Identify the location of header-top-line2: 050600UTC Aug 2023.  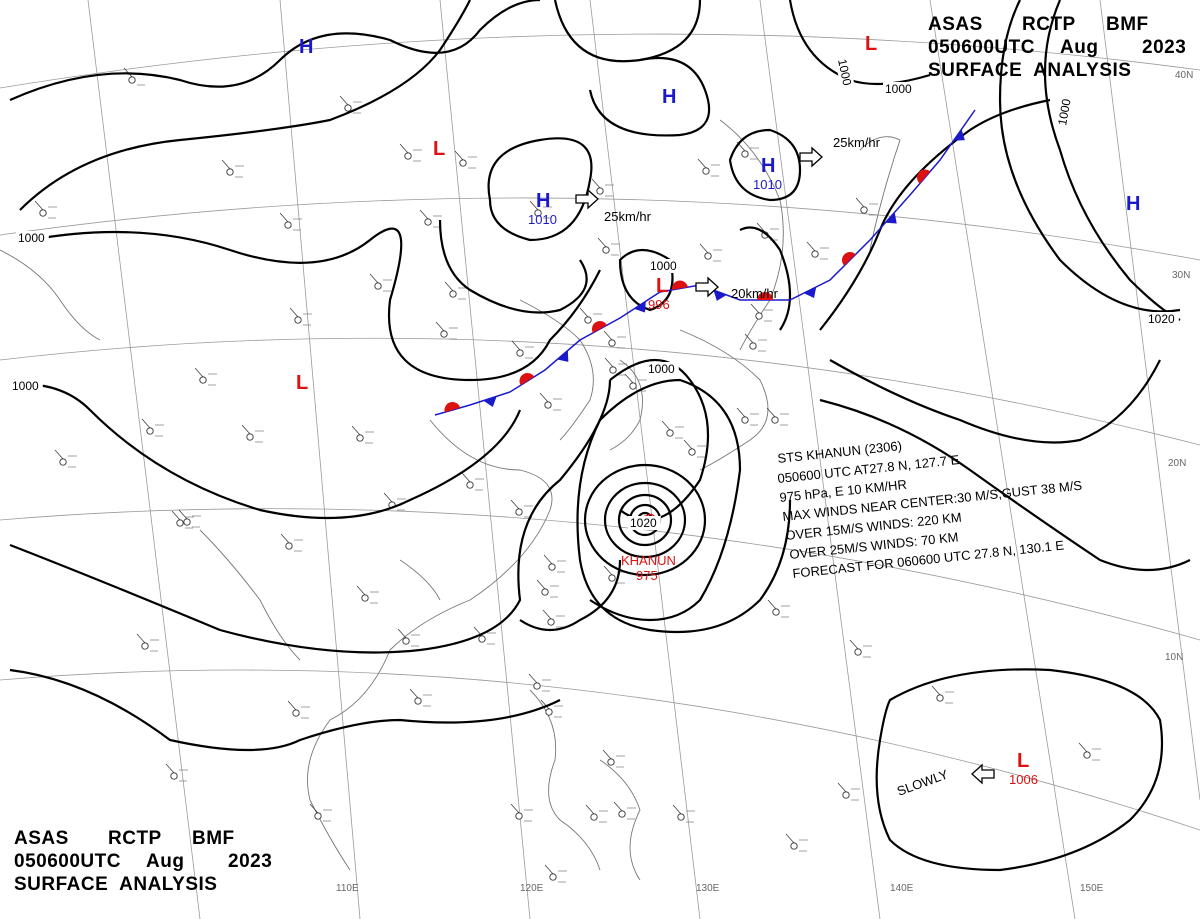
(1057, 47).